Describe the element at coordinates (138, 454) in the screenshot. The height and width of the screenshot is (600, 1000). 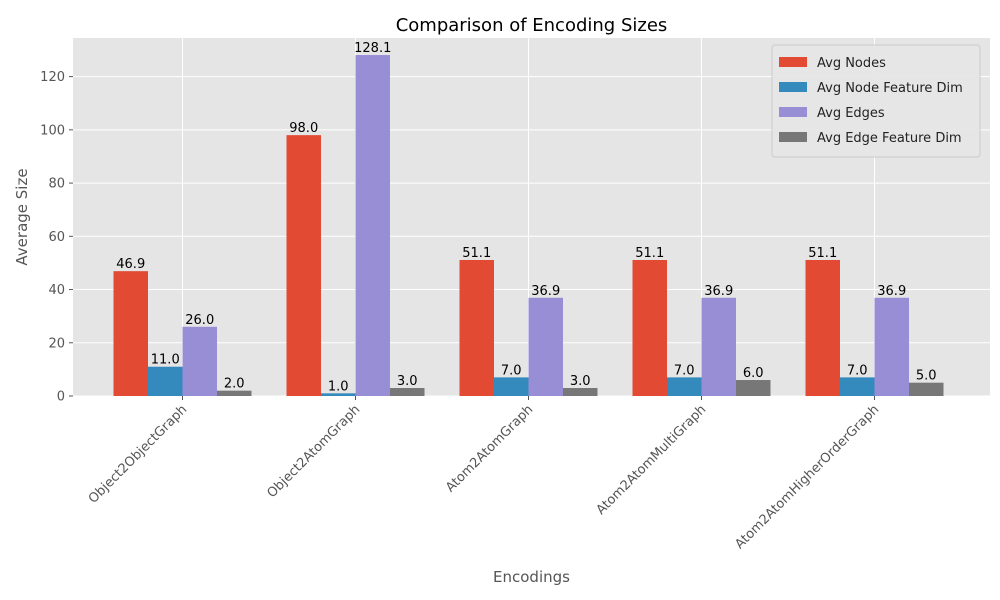
I see `x-tick-label: Object2ObjectGraph` at that location.